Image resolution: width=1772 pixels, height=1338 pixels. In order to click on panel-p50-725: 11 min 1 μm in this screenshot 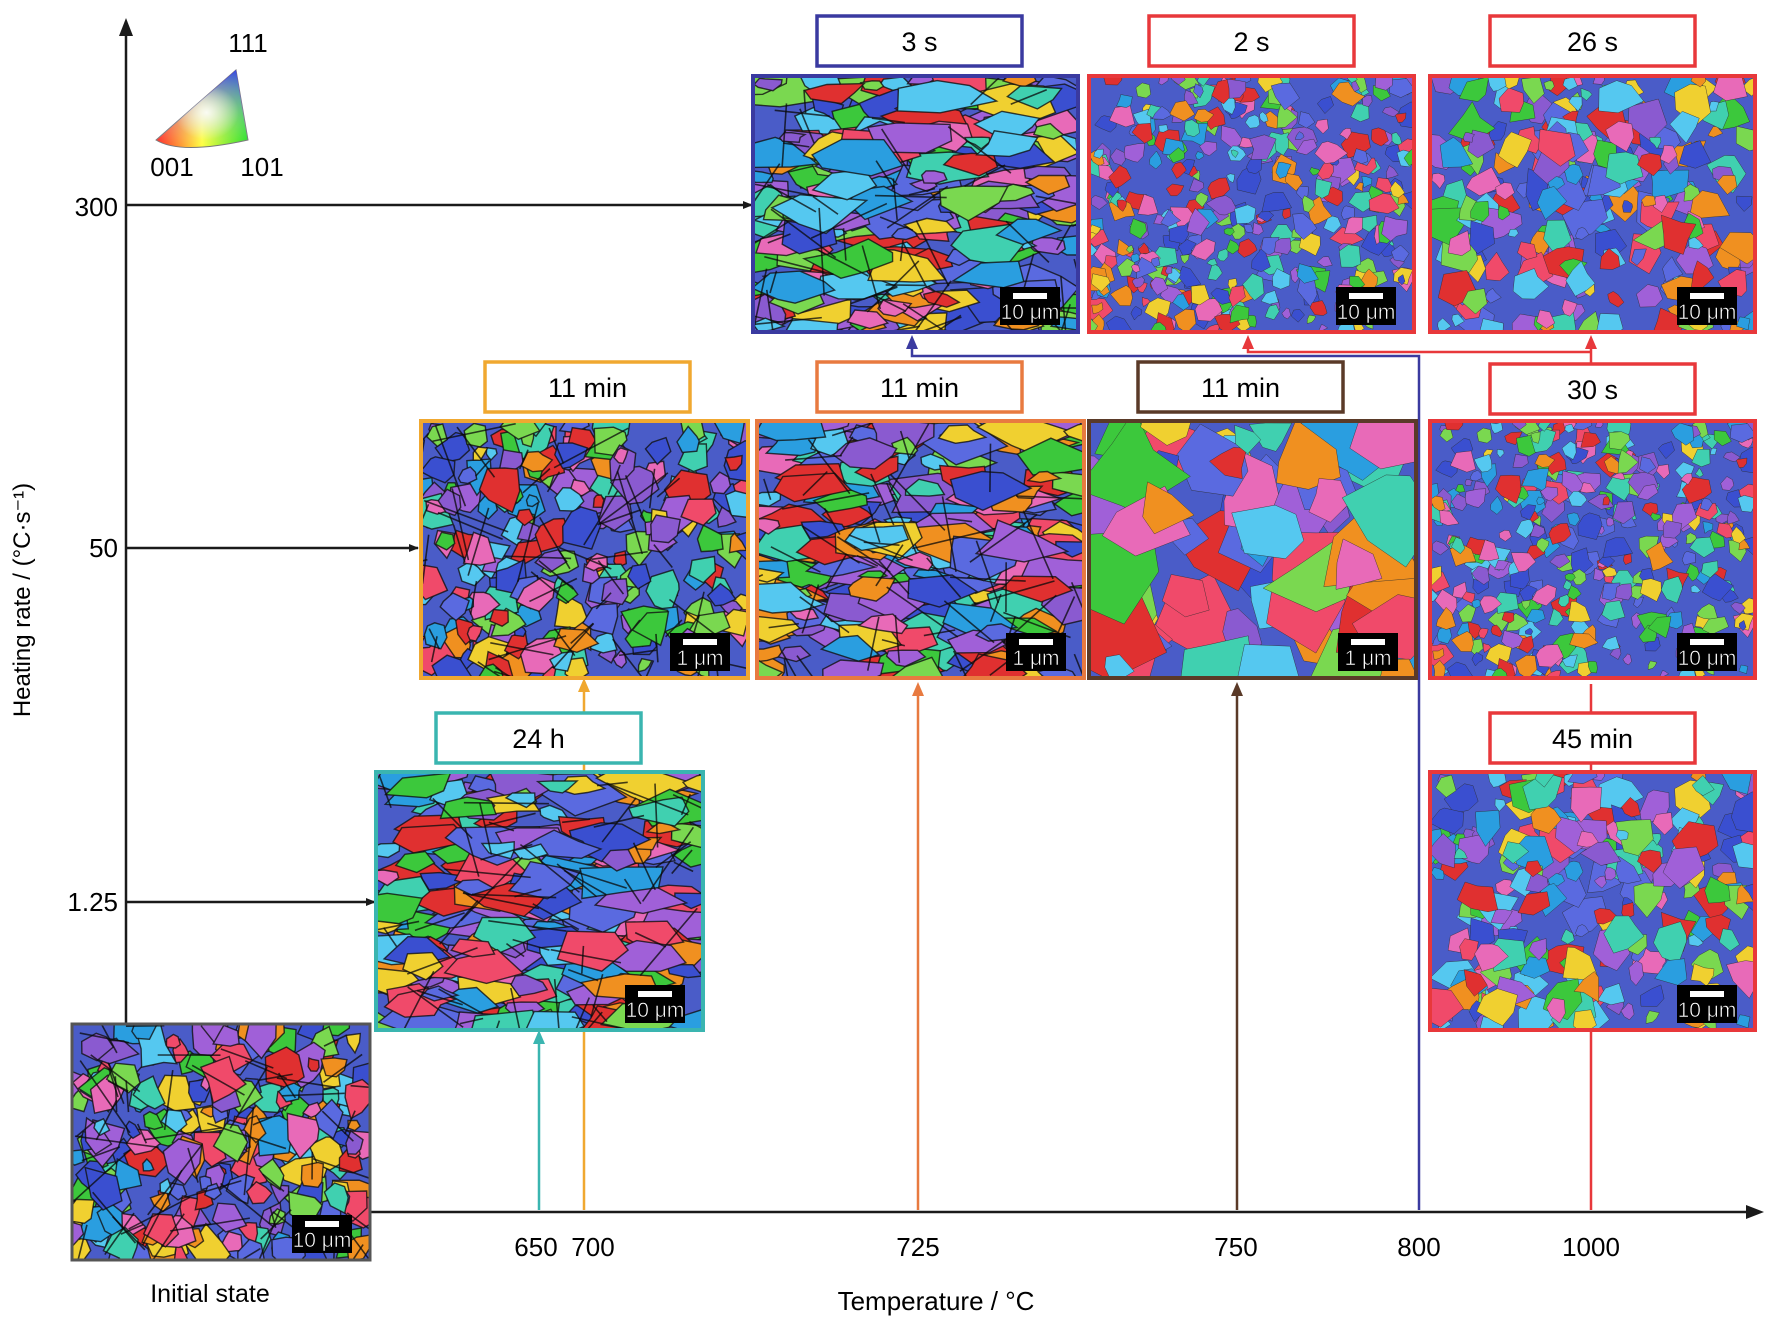, I will do `click(920, 520)`.